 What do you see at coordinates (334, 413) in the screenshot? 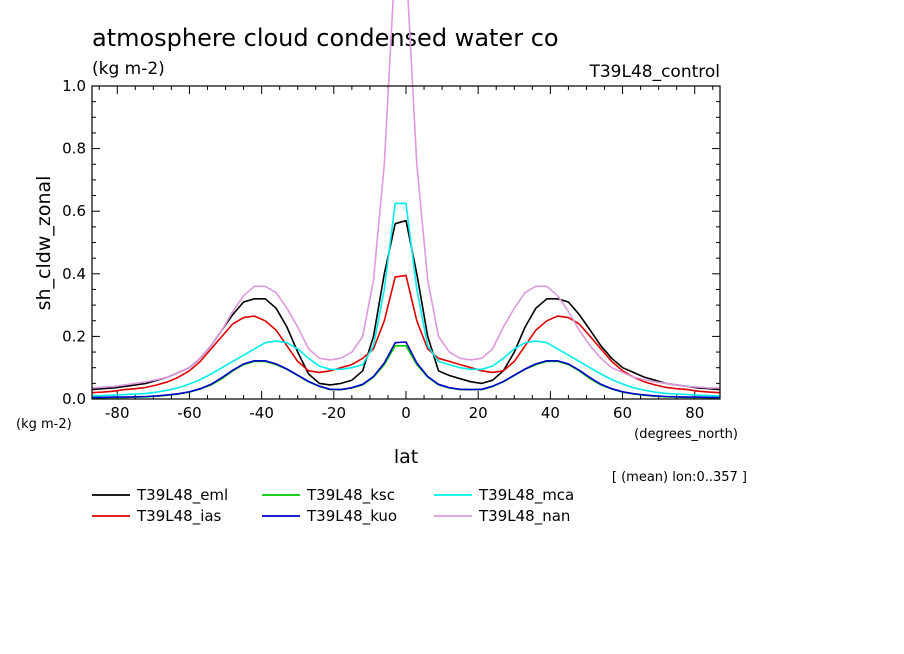
I see `x-tick-label: -20` at bounding box center [334, 413].